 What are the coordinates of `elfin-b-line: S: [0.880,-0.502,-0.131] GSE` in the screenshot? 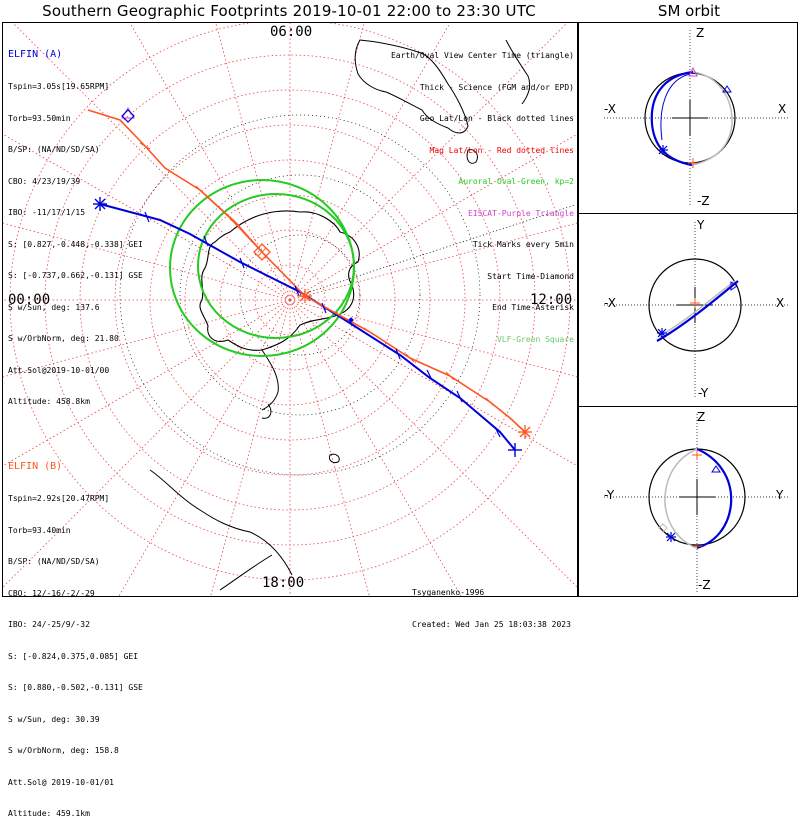 It's located at (75, 687).